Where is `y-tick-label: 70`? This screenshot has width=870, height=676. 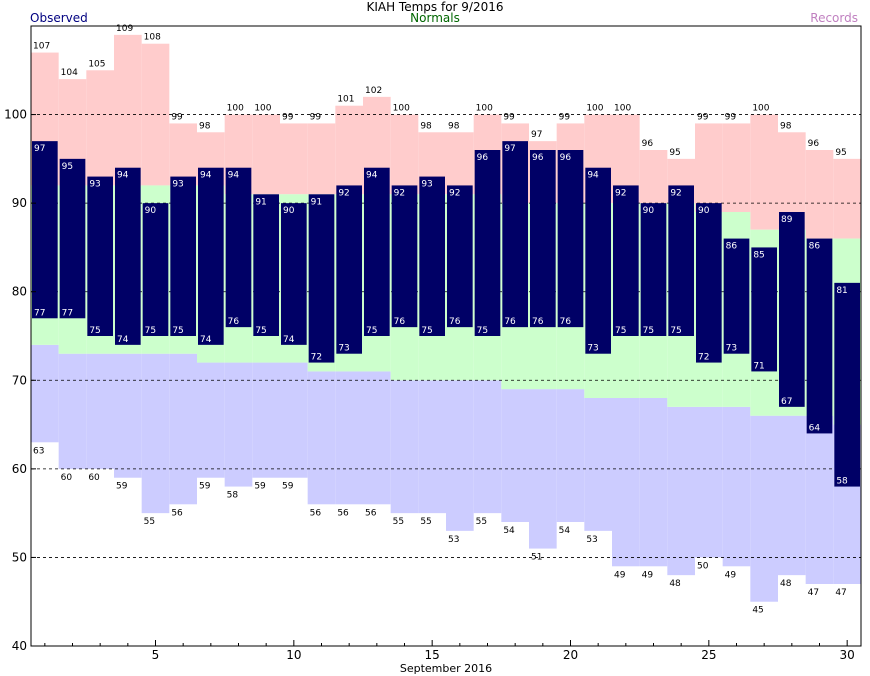
y-tick-label: 70 is located at coordinates (19, 380).